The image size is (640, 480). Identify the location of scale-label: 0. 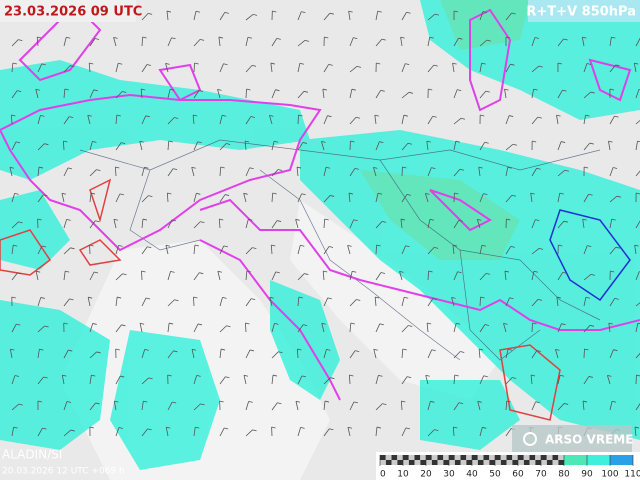
(383, 475).